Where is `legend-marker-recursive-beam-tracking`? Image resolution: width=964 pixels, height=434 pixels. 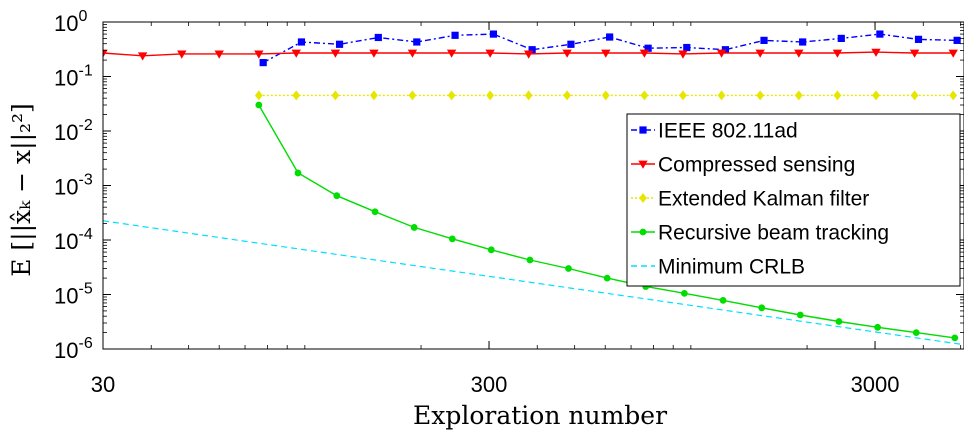 legend-marker-recursive-beam-tracking is located at coordinates (643, 232).